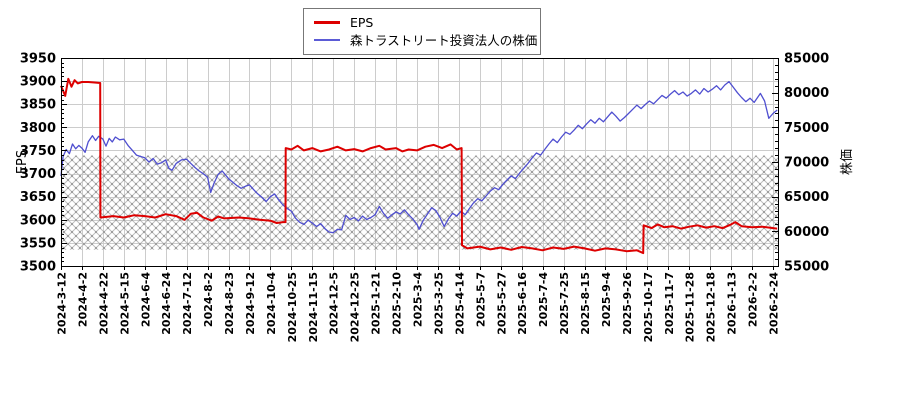 The width and height of the screenshot is (900, 400). What do you see at coordinates (38, 243) in the screenshot?
I see `left-tick-label: 3550` at bounding box center [38, 243].